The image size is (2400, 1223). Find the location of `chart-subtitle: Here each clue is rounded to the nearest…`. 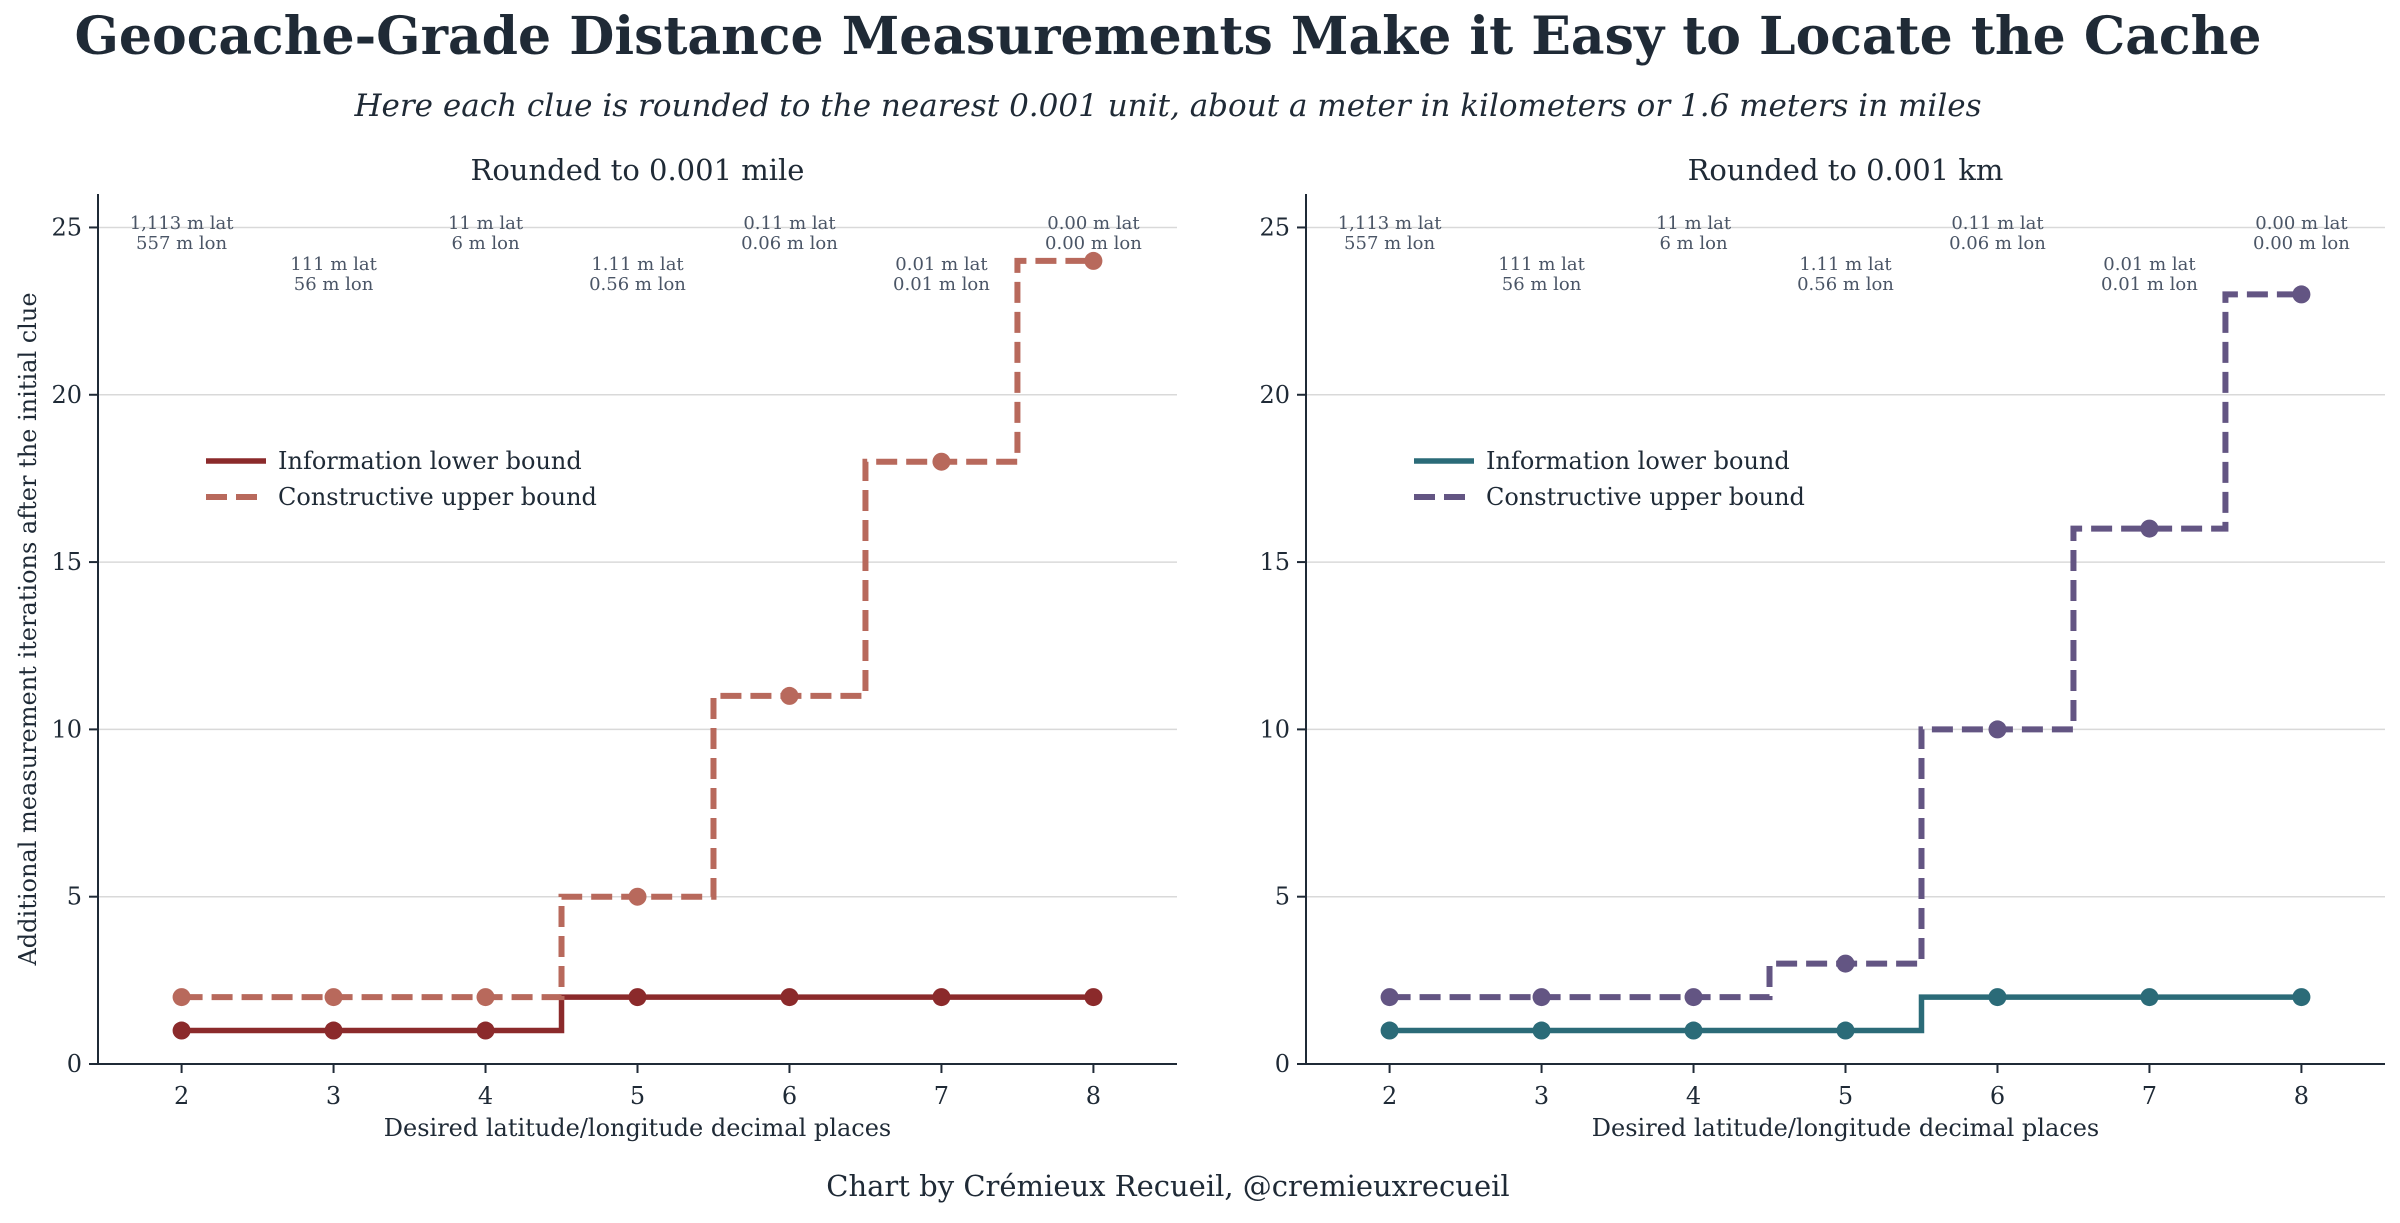

chart-subtitle: Here each clue is rounded to the nearest… is located at coordinates (1167, 106).